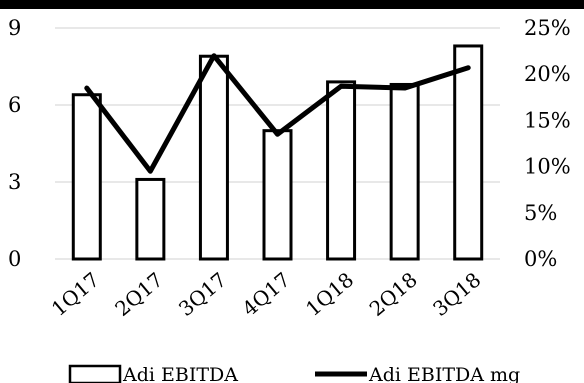 The height and width of the screenshot is (383, 584). Describe the element at coordinates (294, 373) in the screenshot. I see `legend: Adi EBITDA Adi EBITDA mg` at that location.